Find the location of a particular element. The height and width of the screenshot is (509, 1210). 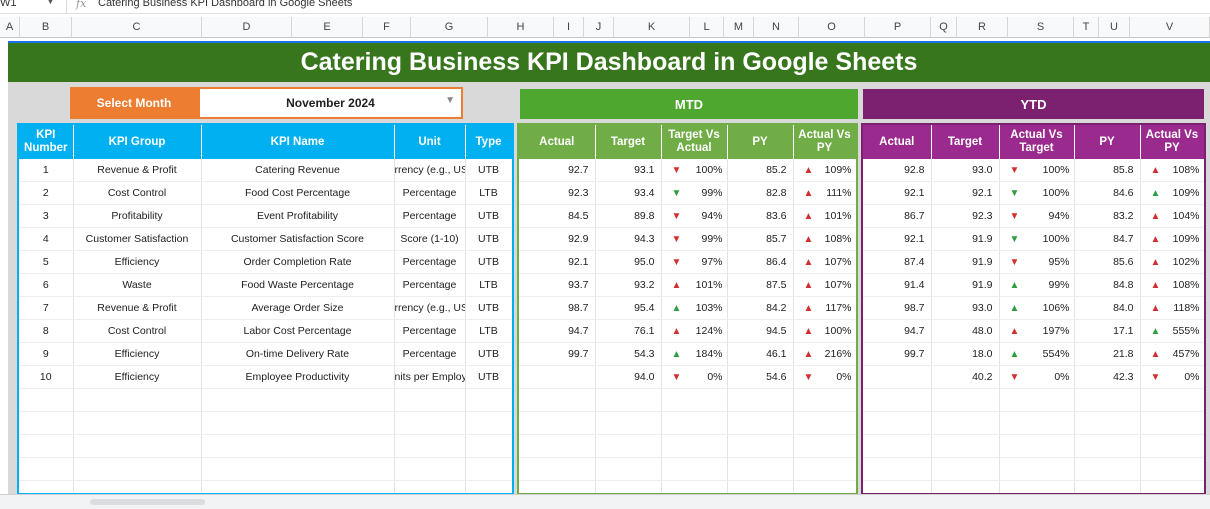

column-header-n: N is located at coordinates (776, 27).